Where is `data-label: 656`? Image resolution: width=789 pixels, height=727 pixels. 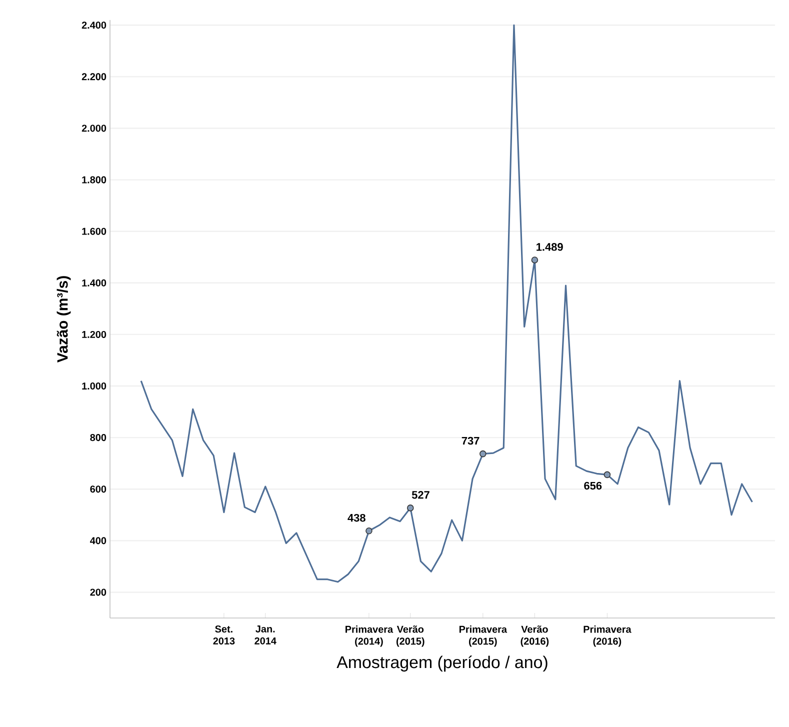 data-label: 656 is located at coordinates (593, 486).